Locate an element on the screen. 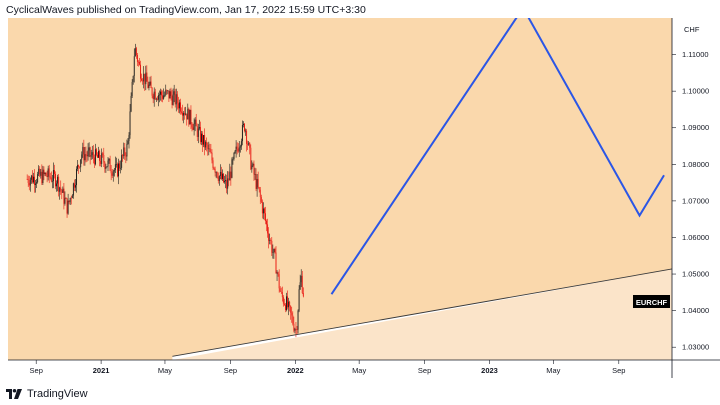 The height and width of the screenshot is (405, 720). time-tick-label: 2023 is located at coordinates (489, 370).